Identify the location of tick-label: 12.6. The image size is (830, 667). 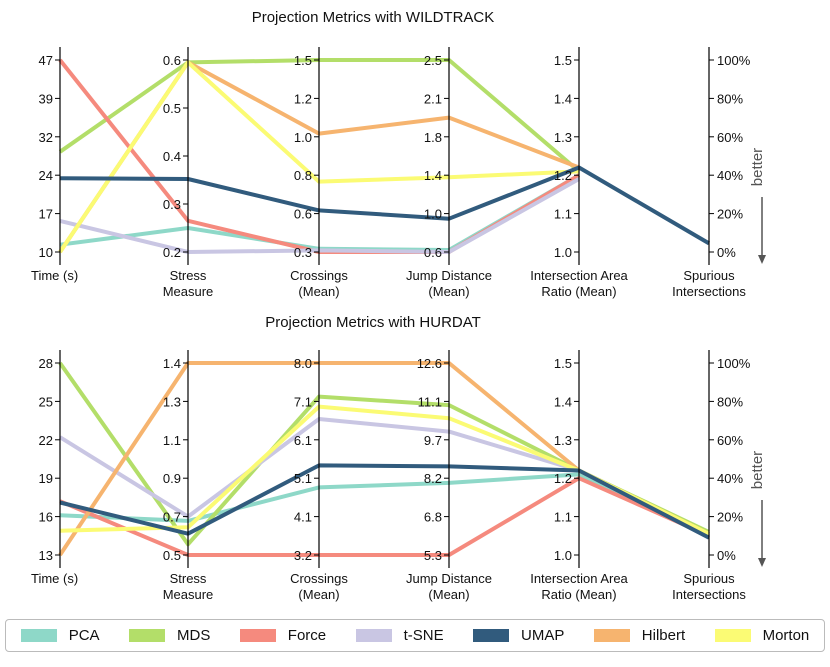
(429, 363).